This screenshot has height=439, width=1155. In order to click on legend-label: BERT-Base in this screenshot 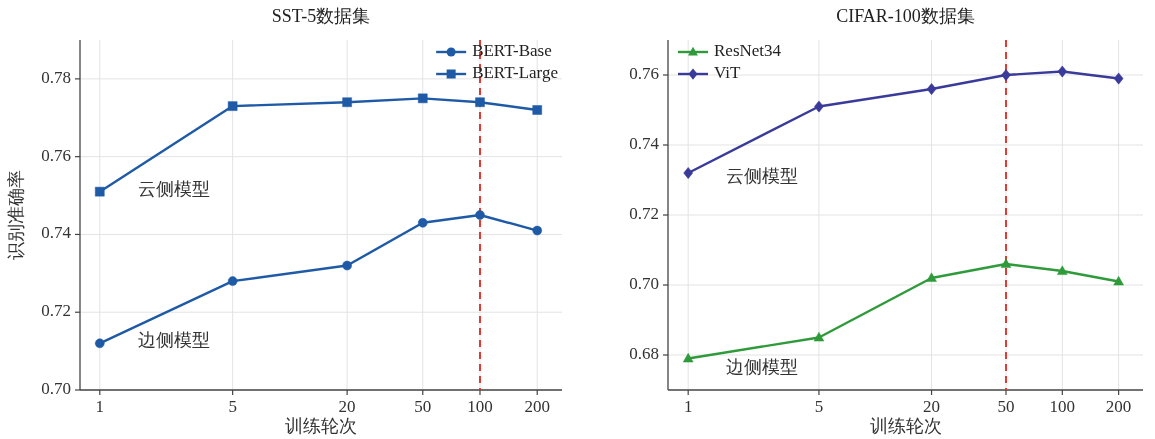, I will do `click(512, 50)`.